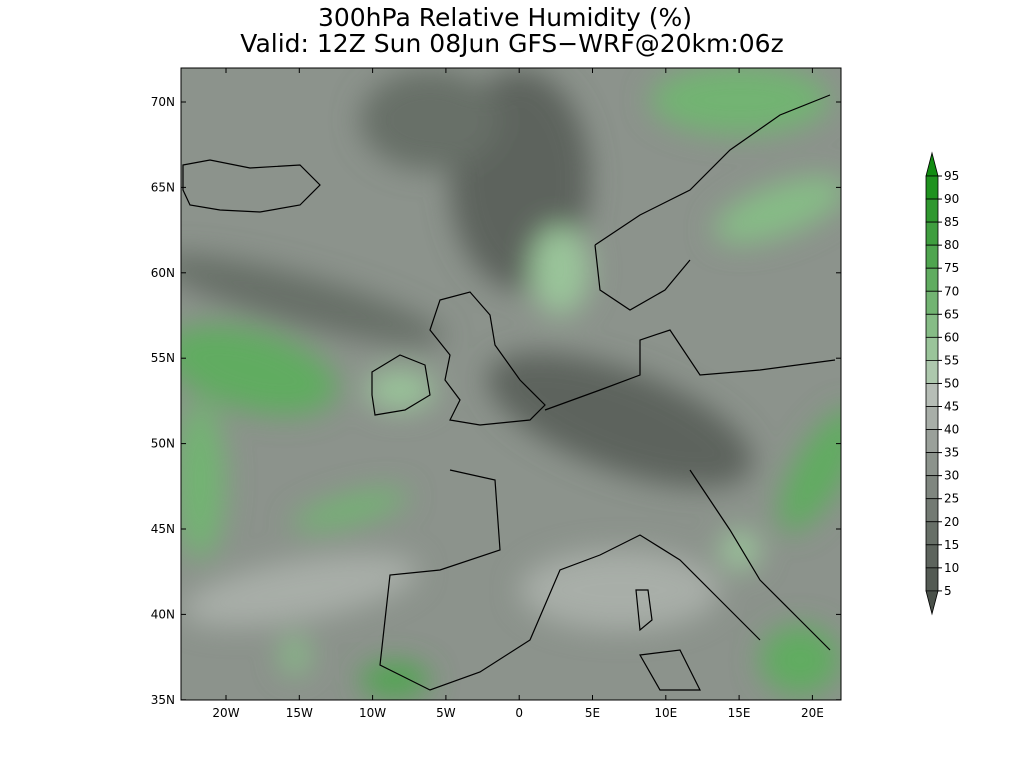  Describe the element at coordinates (951, 499) in the screenshot. I see `colorbar-label: 25` at that location.